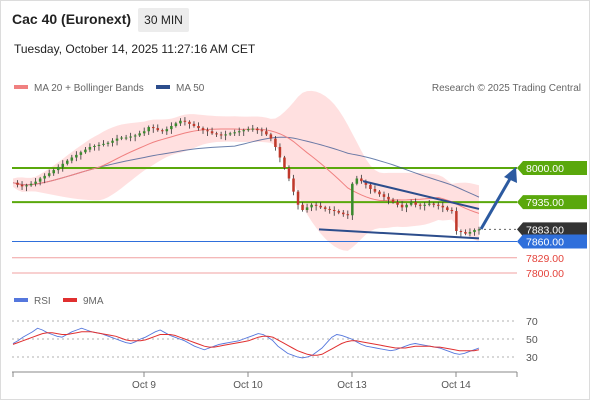 The height and width of the screenshot is (400, 590). I want to click on rsi-legend-swatch, so click(21, 300).